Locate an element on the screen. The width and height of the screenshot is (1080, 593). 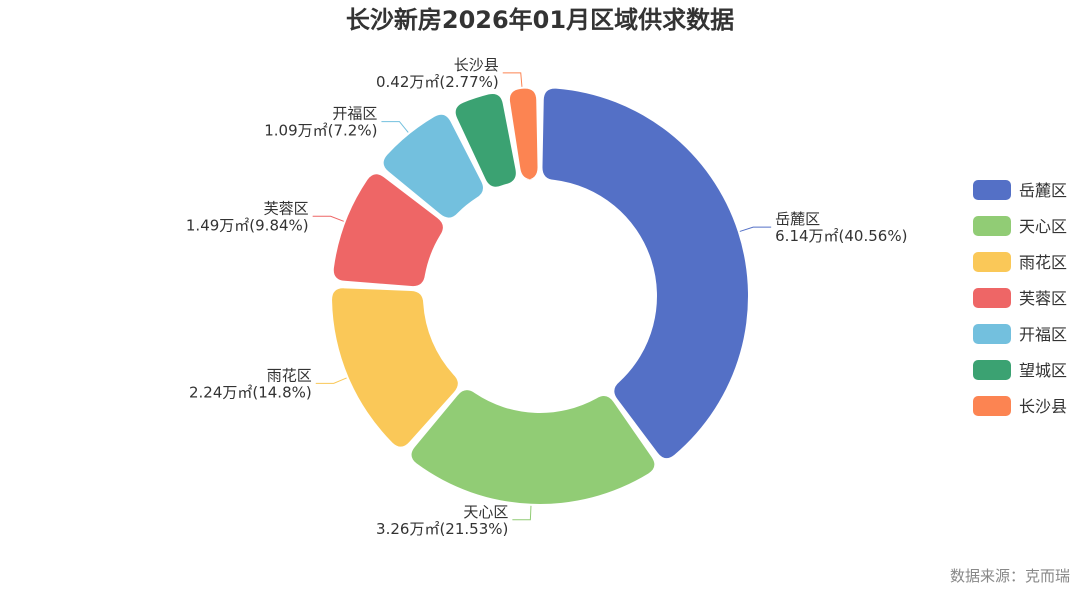
legend-label-3: 雨花区 is located at coordinates (1043, 262).